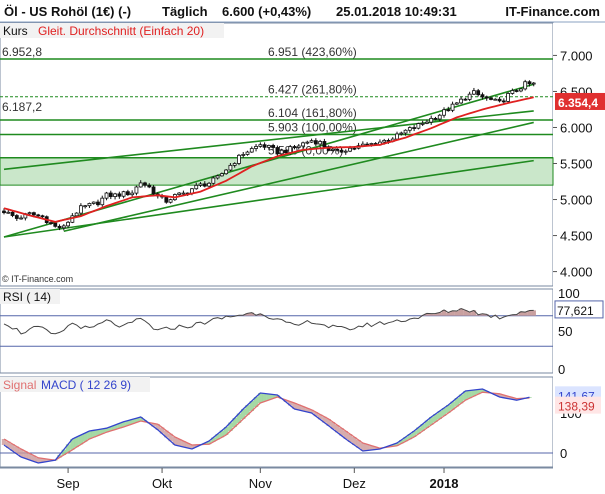 This screenshot has width=605, height=494. Describe the element at coordinates (268, 321) in the screenshot. I see `rsi-line` at that location.